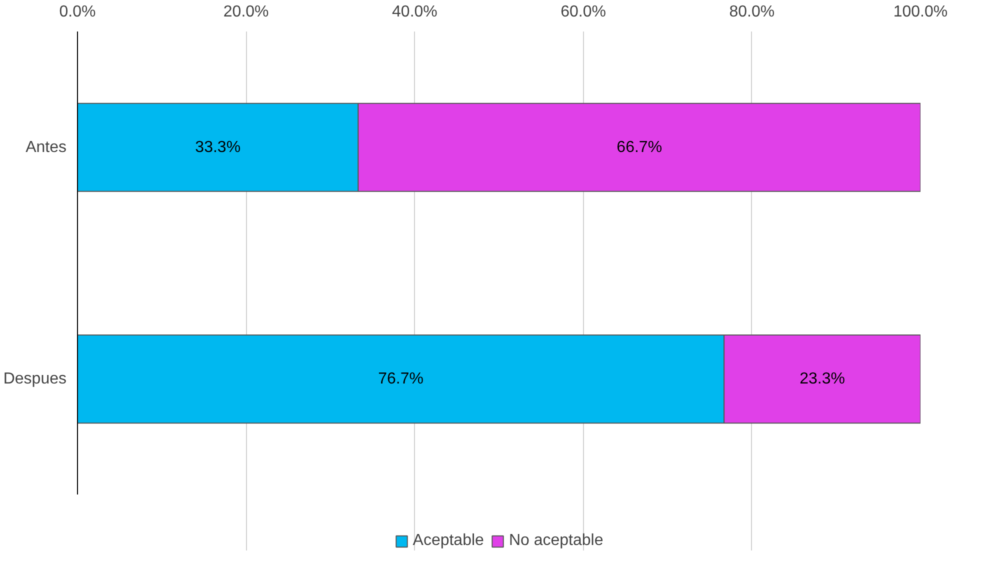  What do you see at coordinates (639, 147) in the screenshot?
I see `data-label: 66.7%` at bounding box center [639, 147].